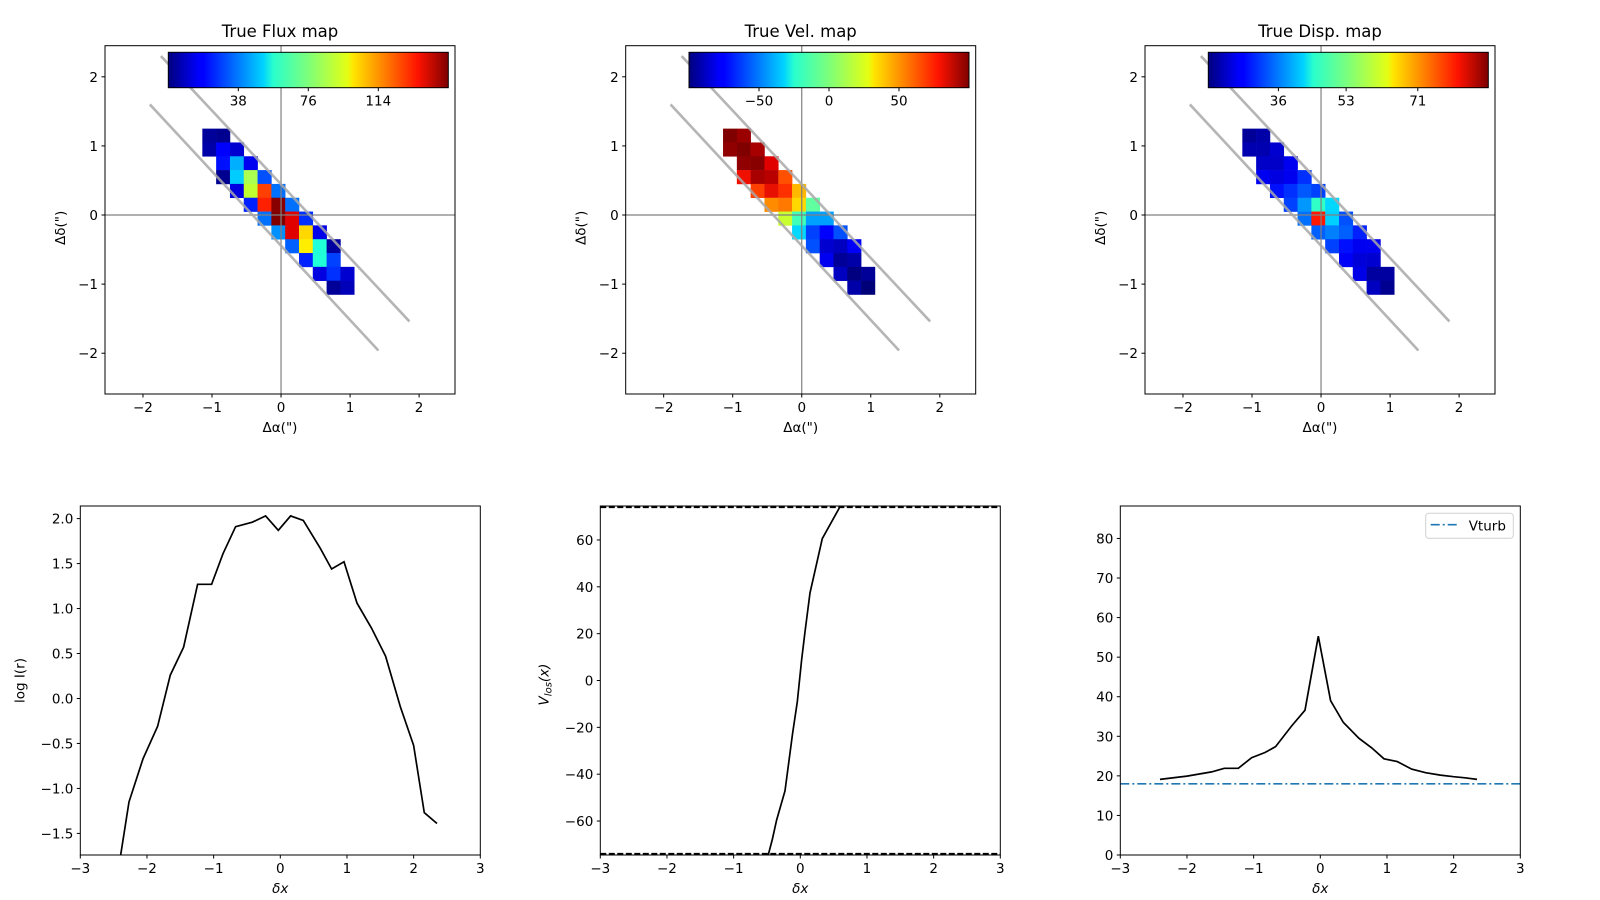 This screenshot has height=900, width=1600. I want to click on x-tick-label: −2, so click(1187, 869).